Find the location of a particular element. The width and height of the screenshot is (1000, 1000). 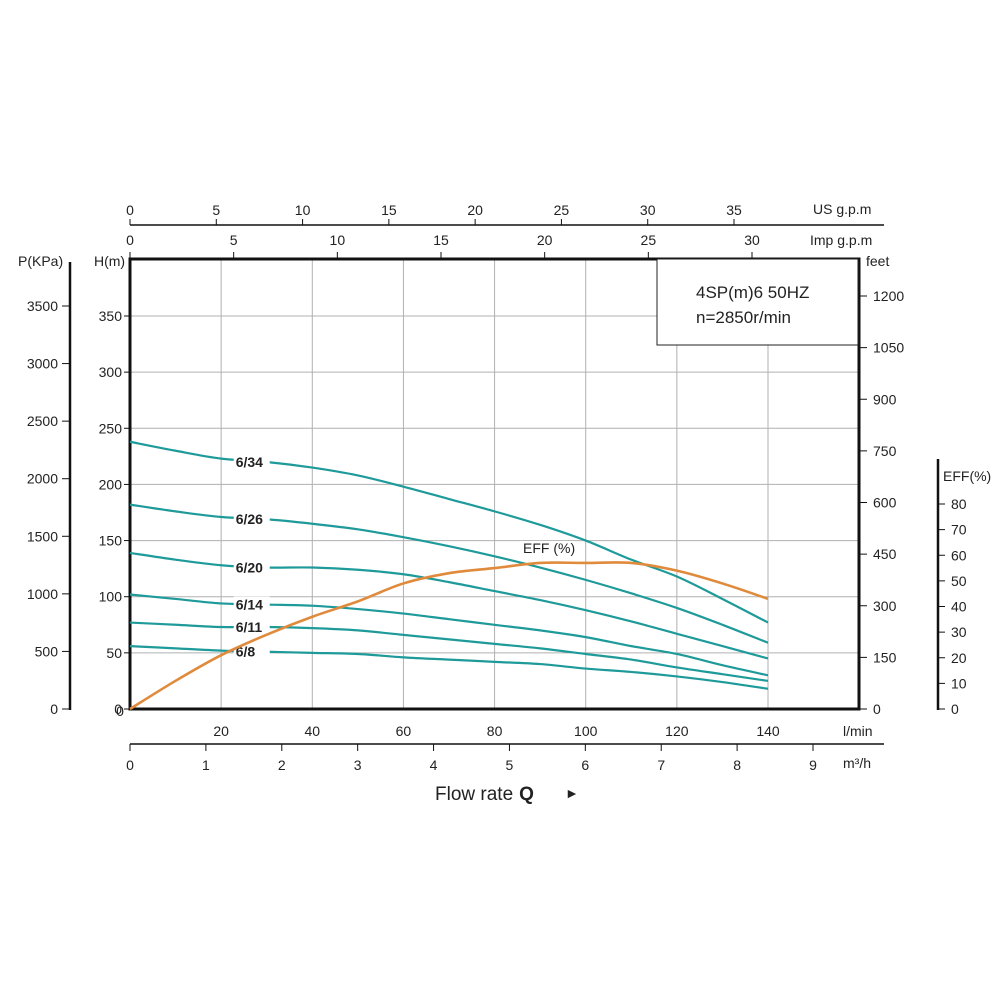

m3h-axis-tick-label: 8 is located at coordinates (737, 765).